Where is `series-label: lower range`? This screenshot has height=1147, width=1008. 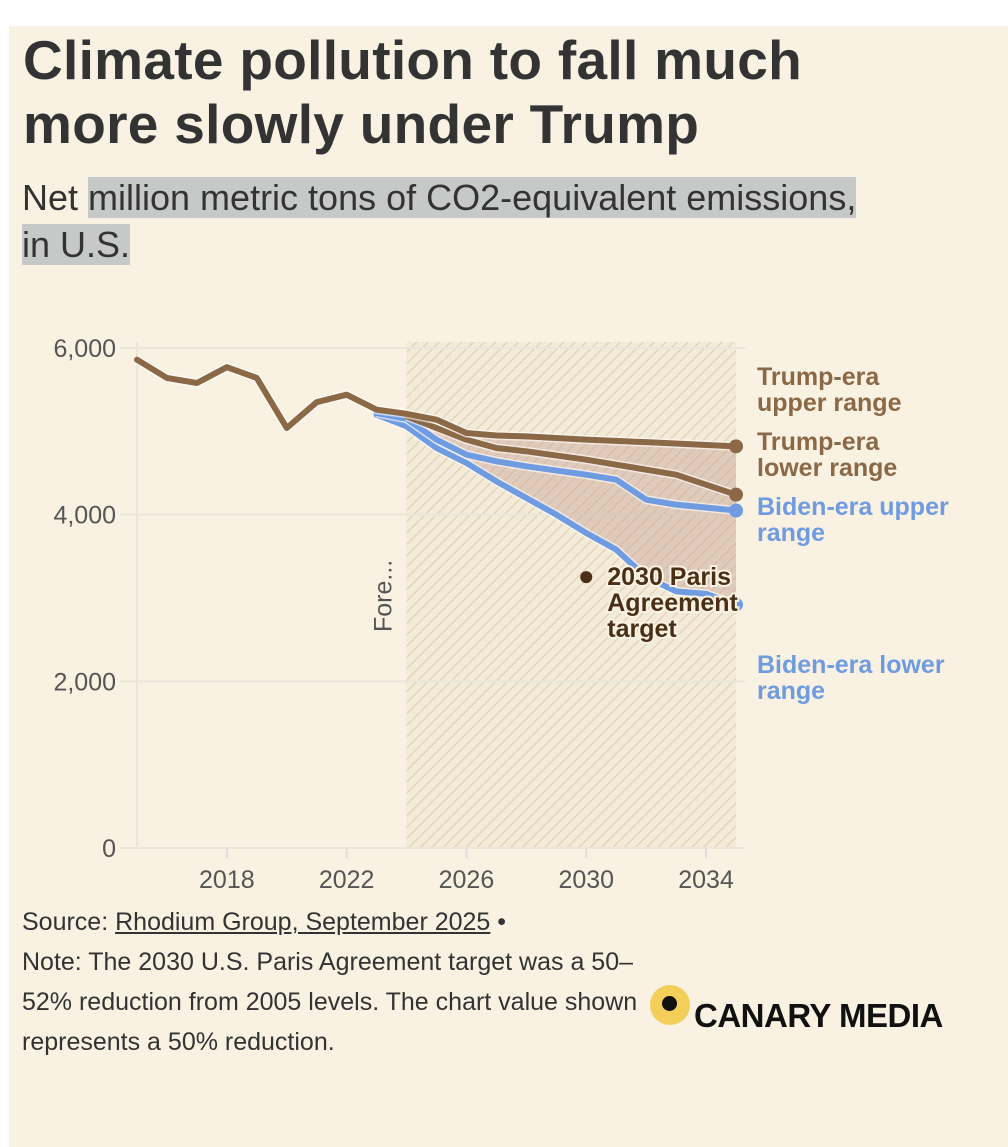
series-label: lower range is located at coordinates (827, 468).